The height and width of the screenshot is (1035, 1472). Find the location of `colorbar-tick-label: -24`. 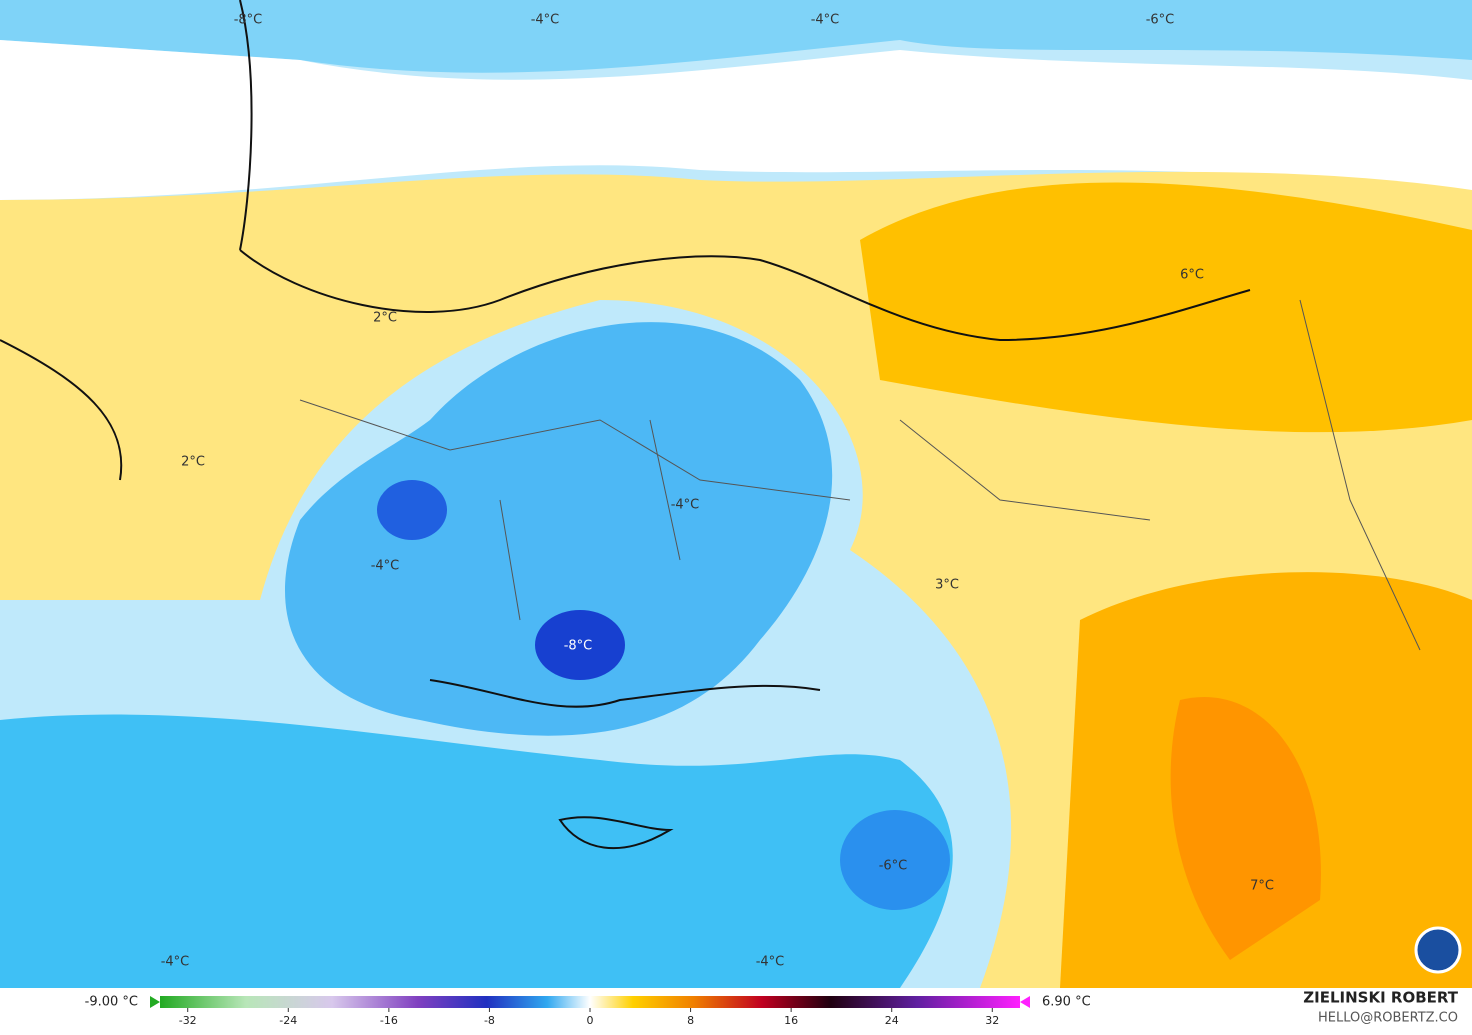

colorbar-tick-label: -24 is located at coordinates (288, 1020).